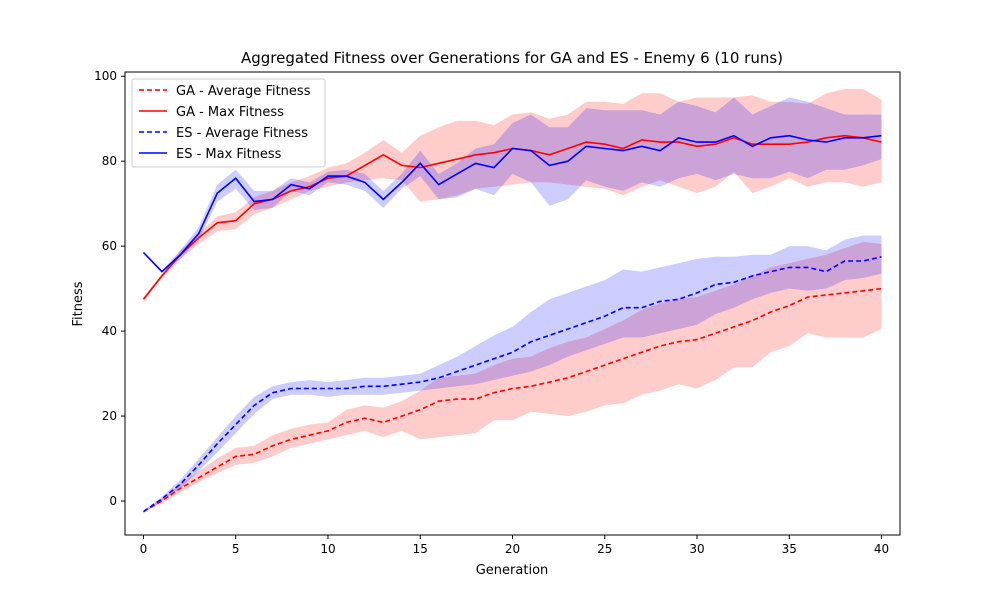  Describe the element at coordinates (113, 501) in the screenshot. I see `y-tick-label: 0` at that location.